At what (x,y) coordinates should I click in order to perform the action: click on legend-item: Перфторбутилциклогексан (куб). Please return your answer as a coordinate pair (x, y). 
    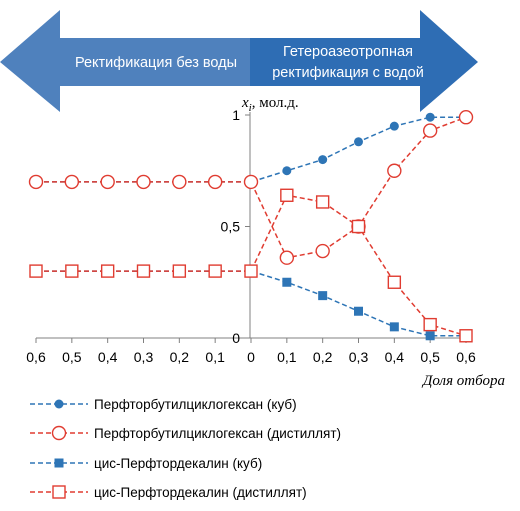
    Looking at the image, I should click on (163, 404).